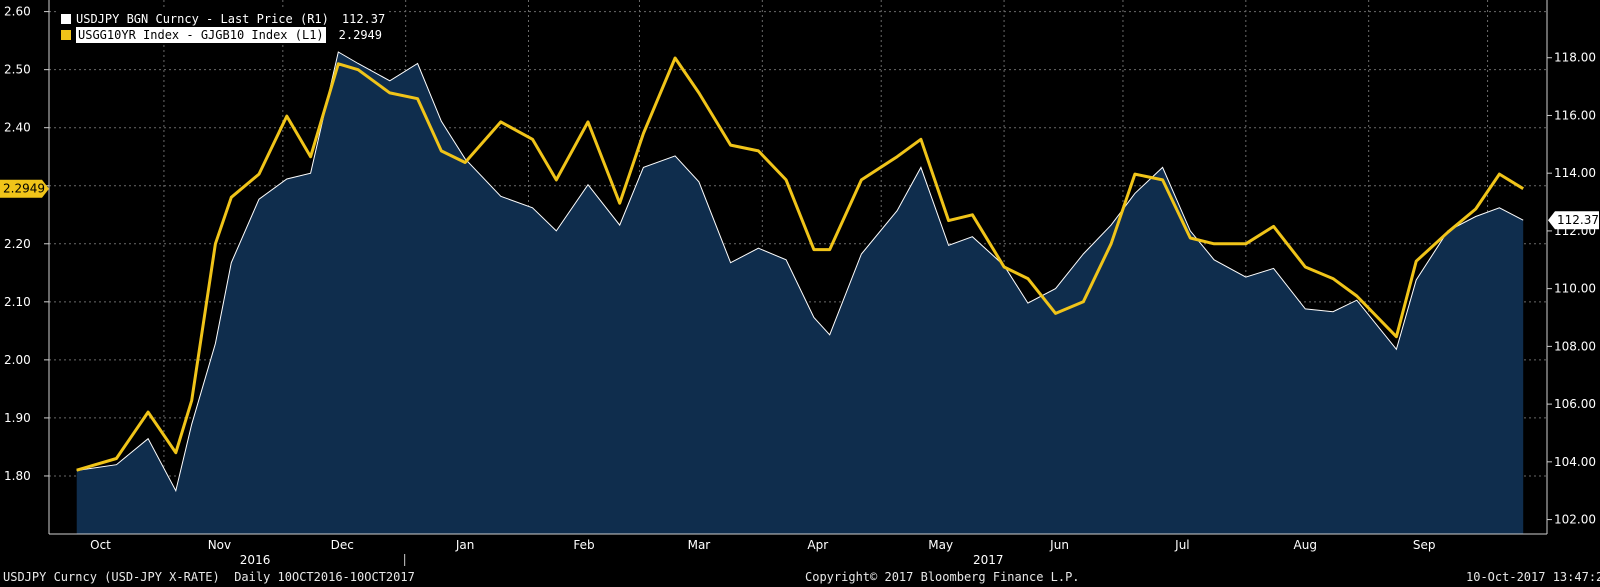 The height and width of the screenshot is (587, 1600). What do you see at coordinates (360, 35) in the screenshot?
I see `legend-value-spread: 2.2949` at bounding box center [360, 35].